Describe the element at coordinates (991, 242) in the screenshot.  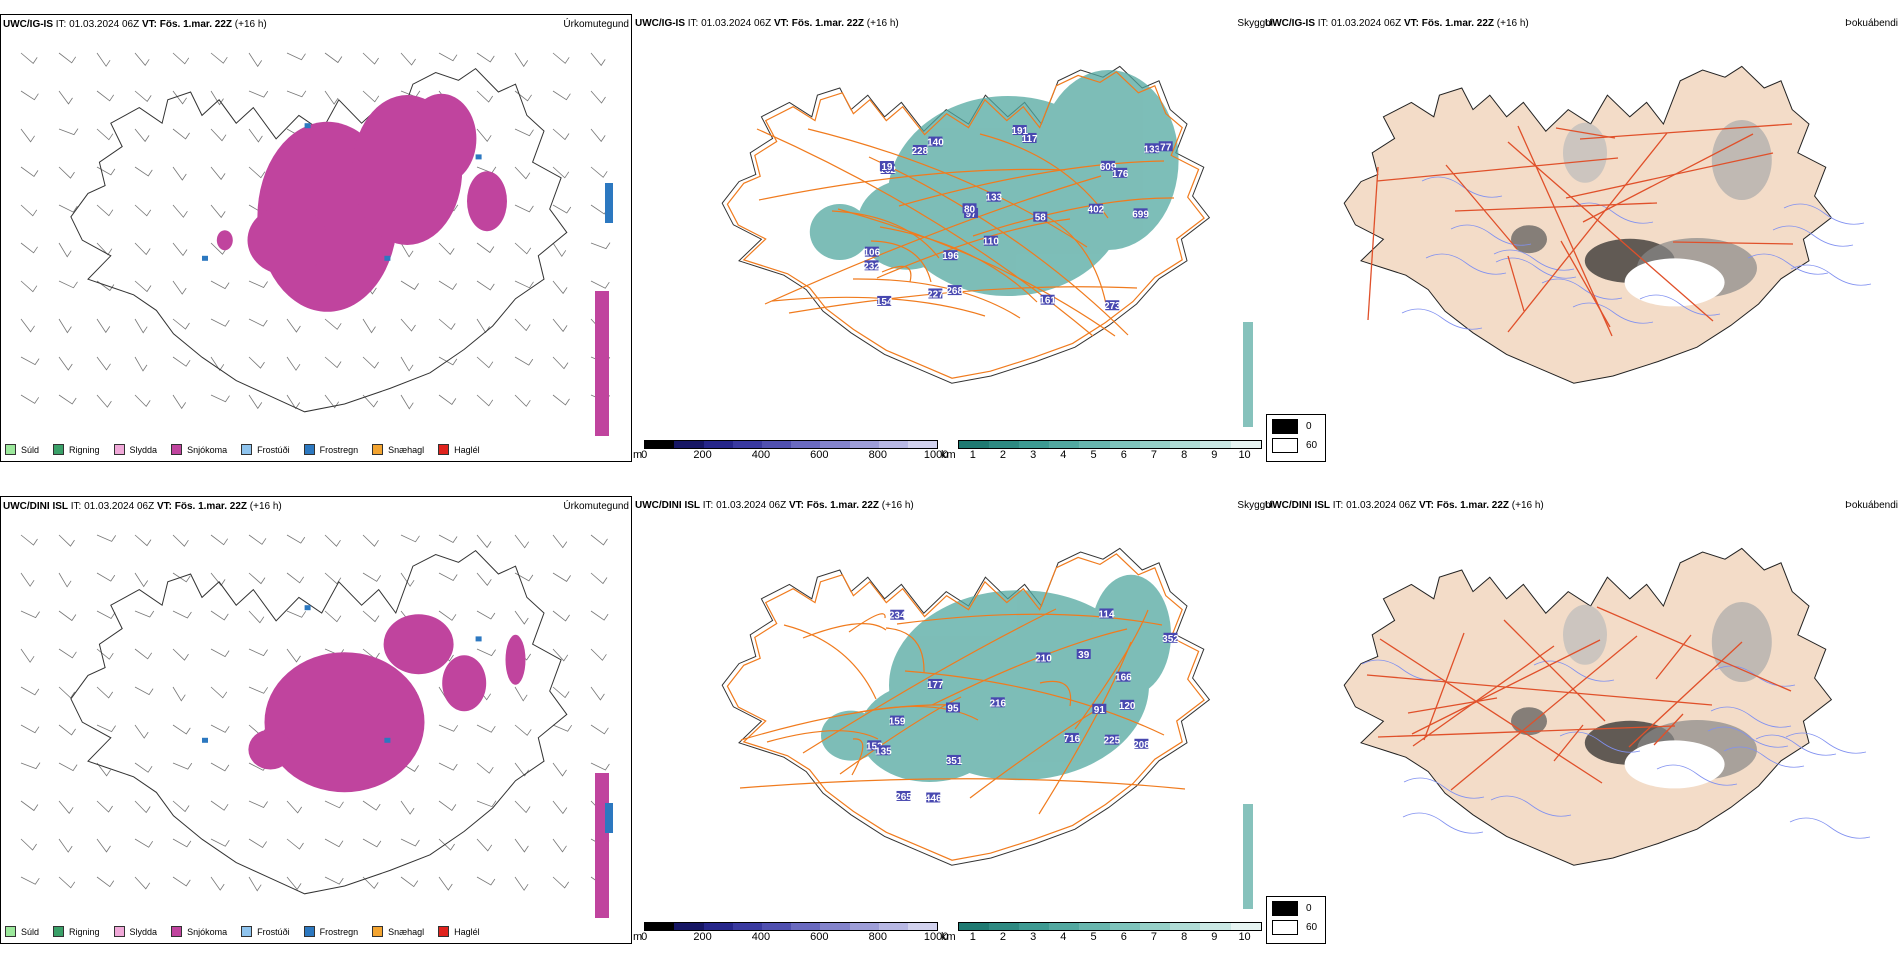
I see `height-label: 110` at that location.